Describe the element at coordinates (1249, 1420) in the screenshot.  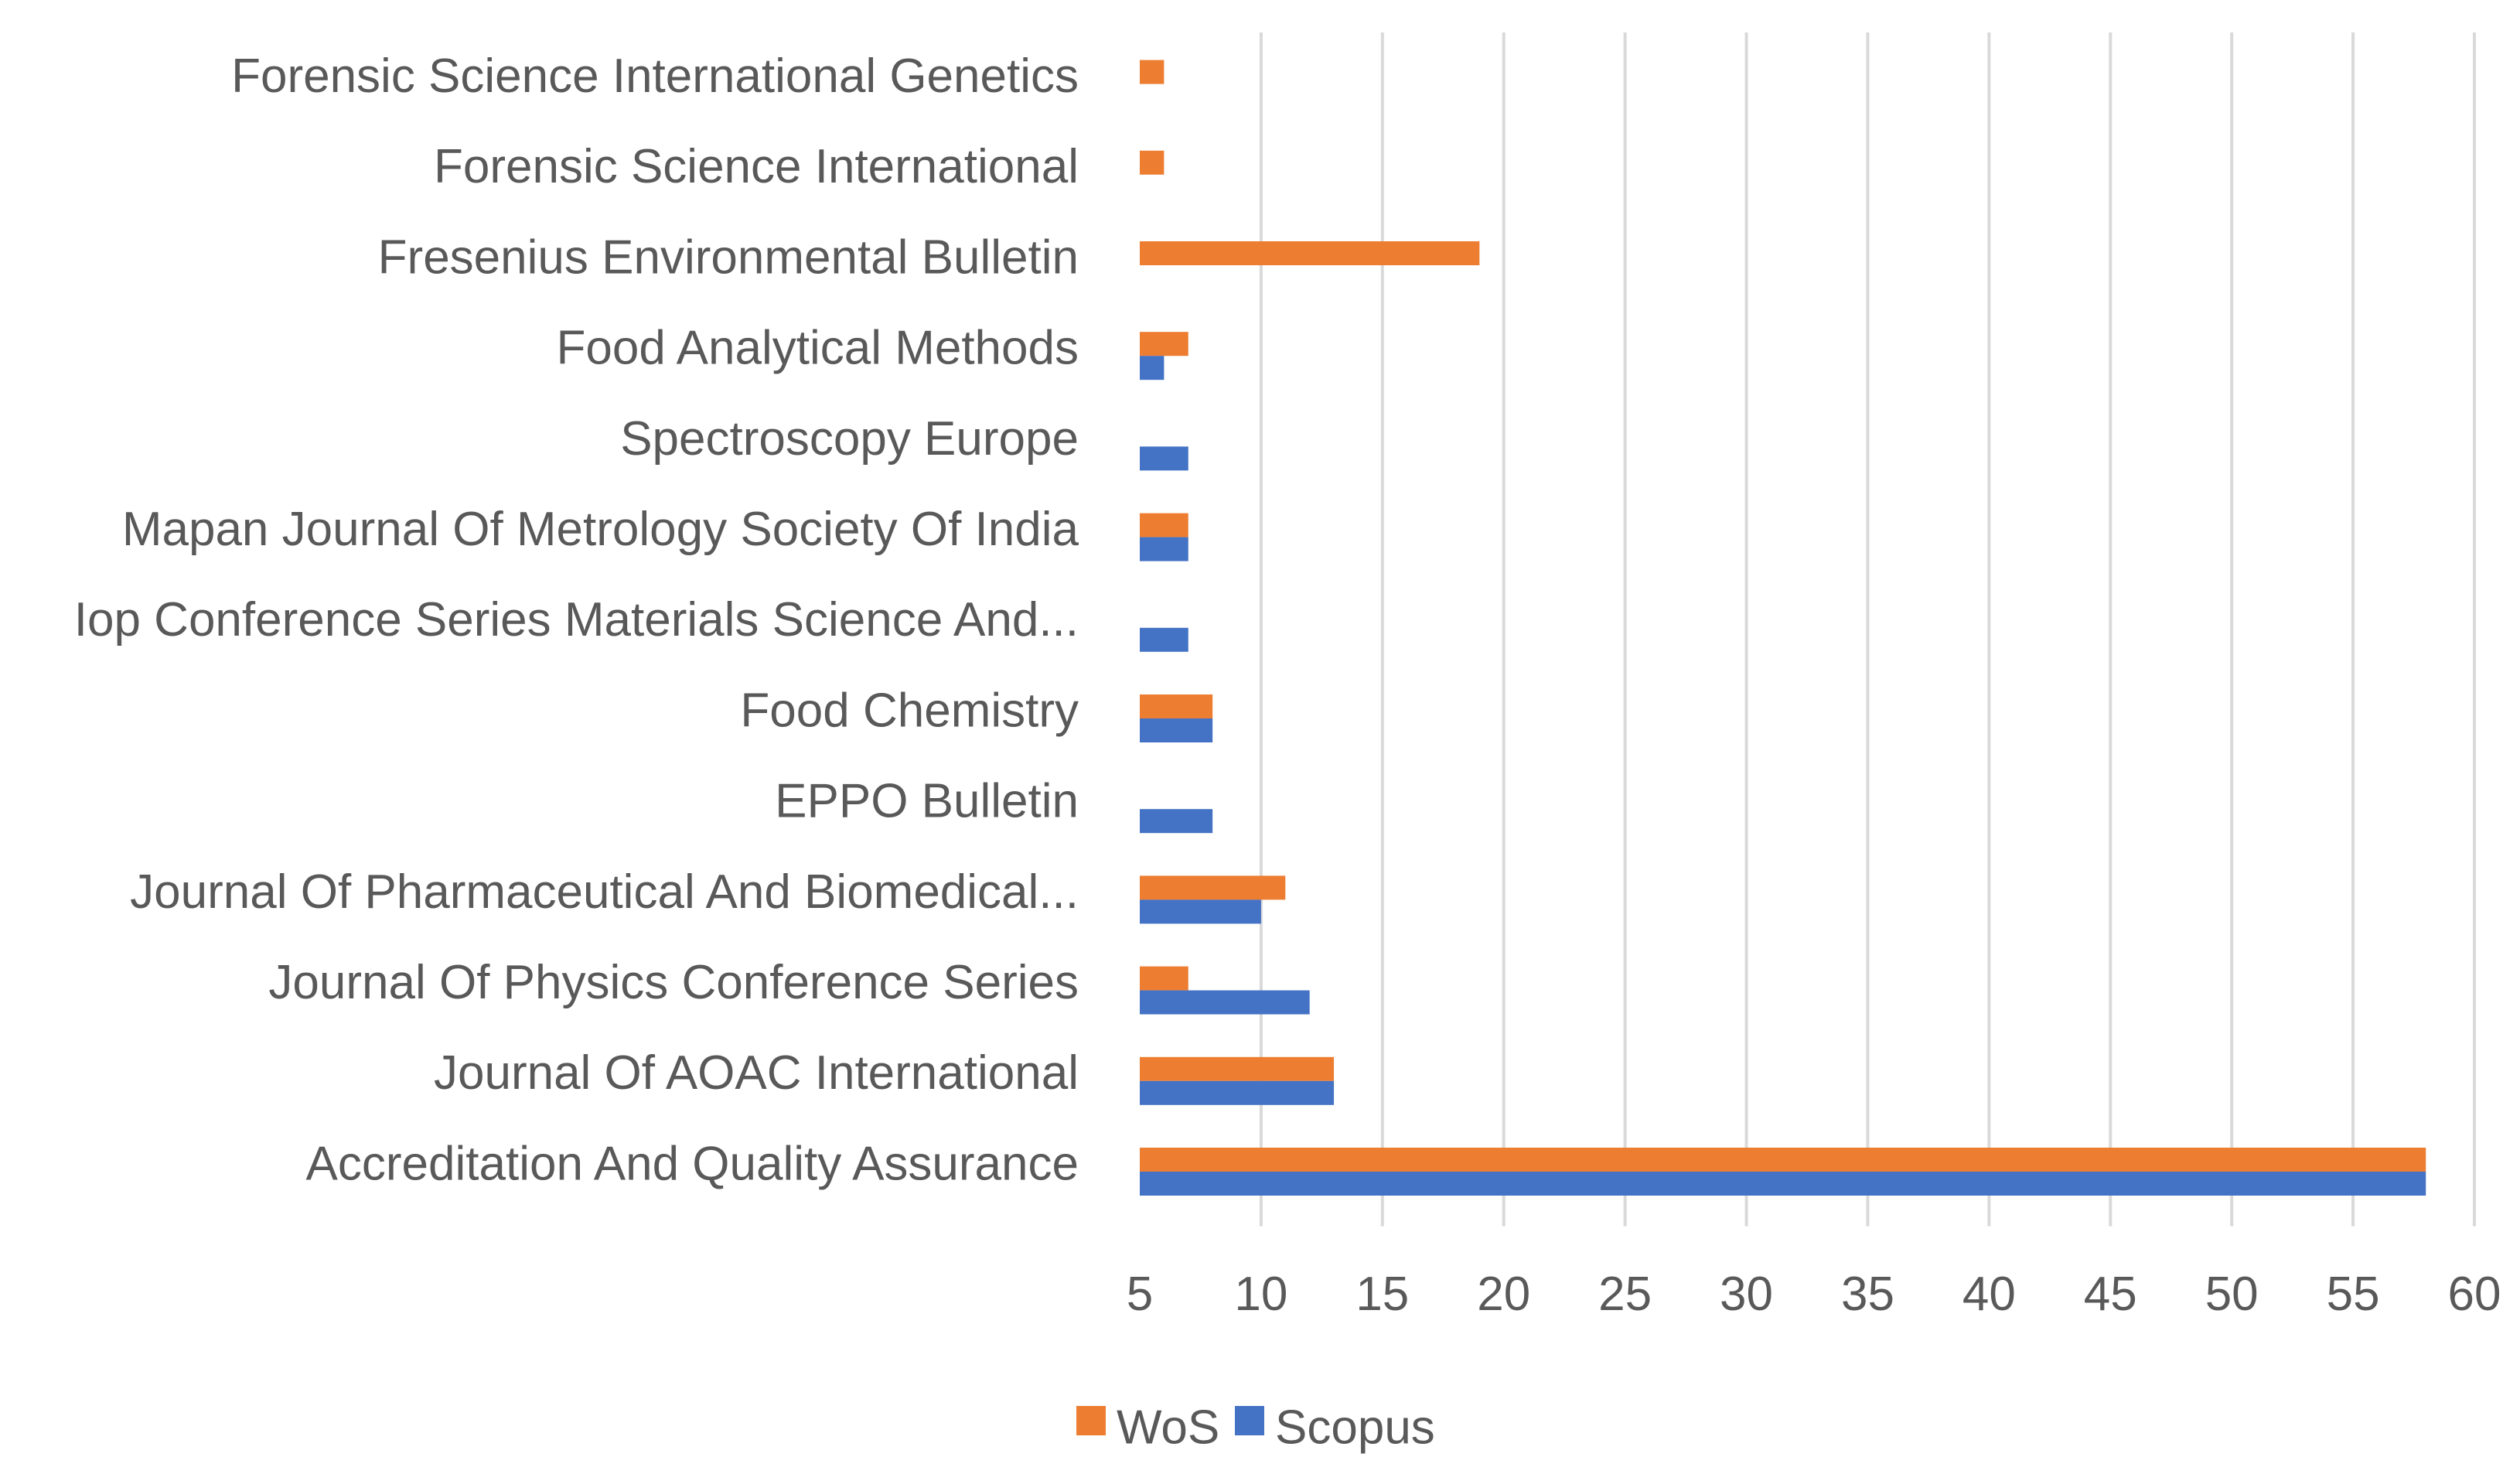
I see `legend-swatch-scopus` at that location.